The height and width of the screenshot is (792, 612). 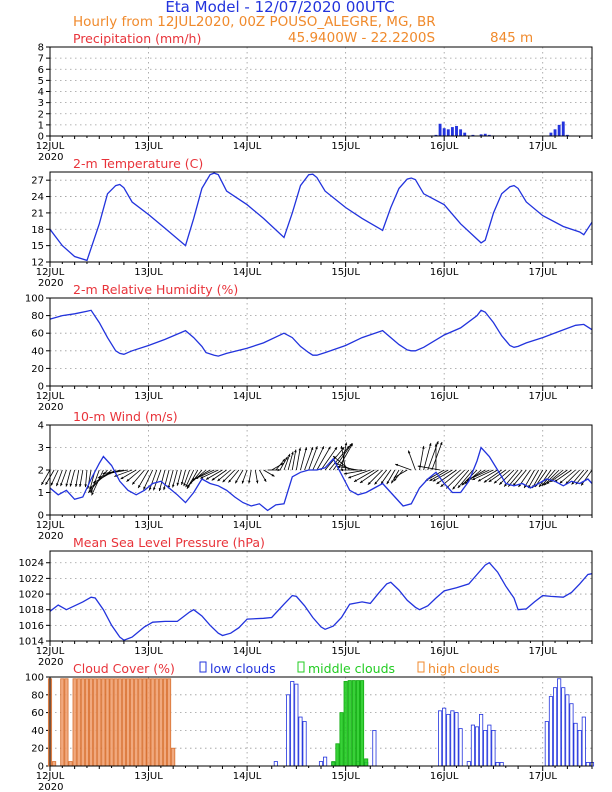 What do you see at coordinates (37, 713) in the screenshot?
I see `y-tick-label: 60` at bounding box center [37, 713].